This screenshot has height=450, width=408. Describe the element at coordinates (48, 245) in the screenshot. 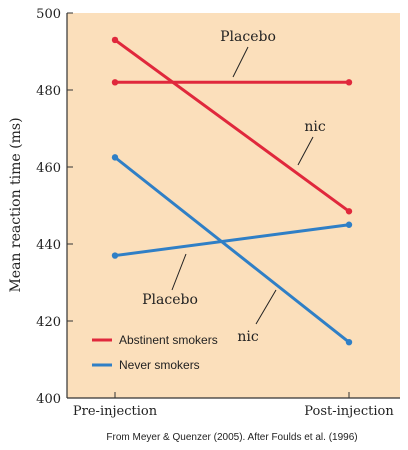

I see `y-tick-label: 440` at that location.